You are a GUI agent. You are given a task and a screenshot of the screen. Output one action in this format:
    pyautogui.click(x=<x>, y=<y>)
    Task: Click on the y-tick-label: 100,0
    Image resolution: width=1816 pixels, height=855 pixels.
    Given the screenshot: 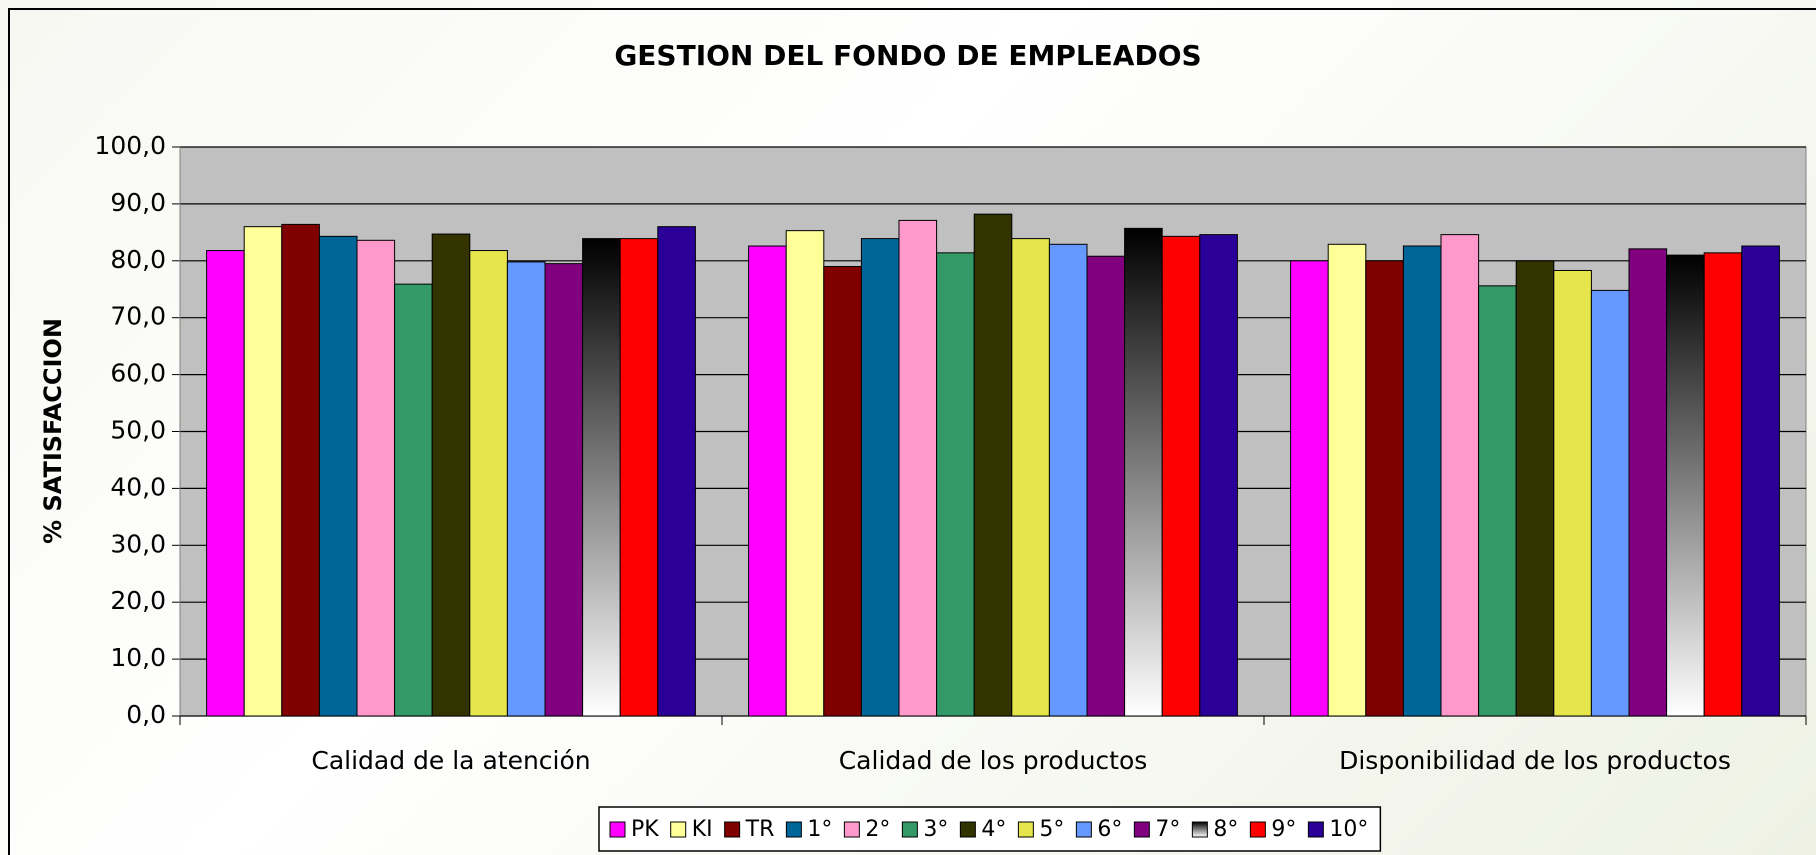 What is the action you would take?
    pyautogui.click(x=130, y=145)
    